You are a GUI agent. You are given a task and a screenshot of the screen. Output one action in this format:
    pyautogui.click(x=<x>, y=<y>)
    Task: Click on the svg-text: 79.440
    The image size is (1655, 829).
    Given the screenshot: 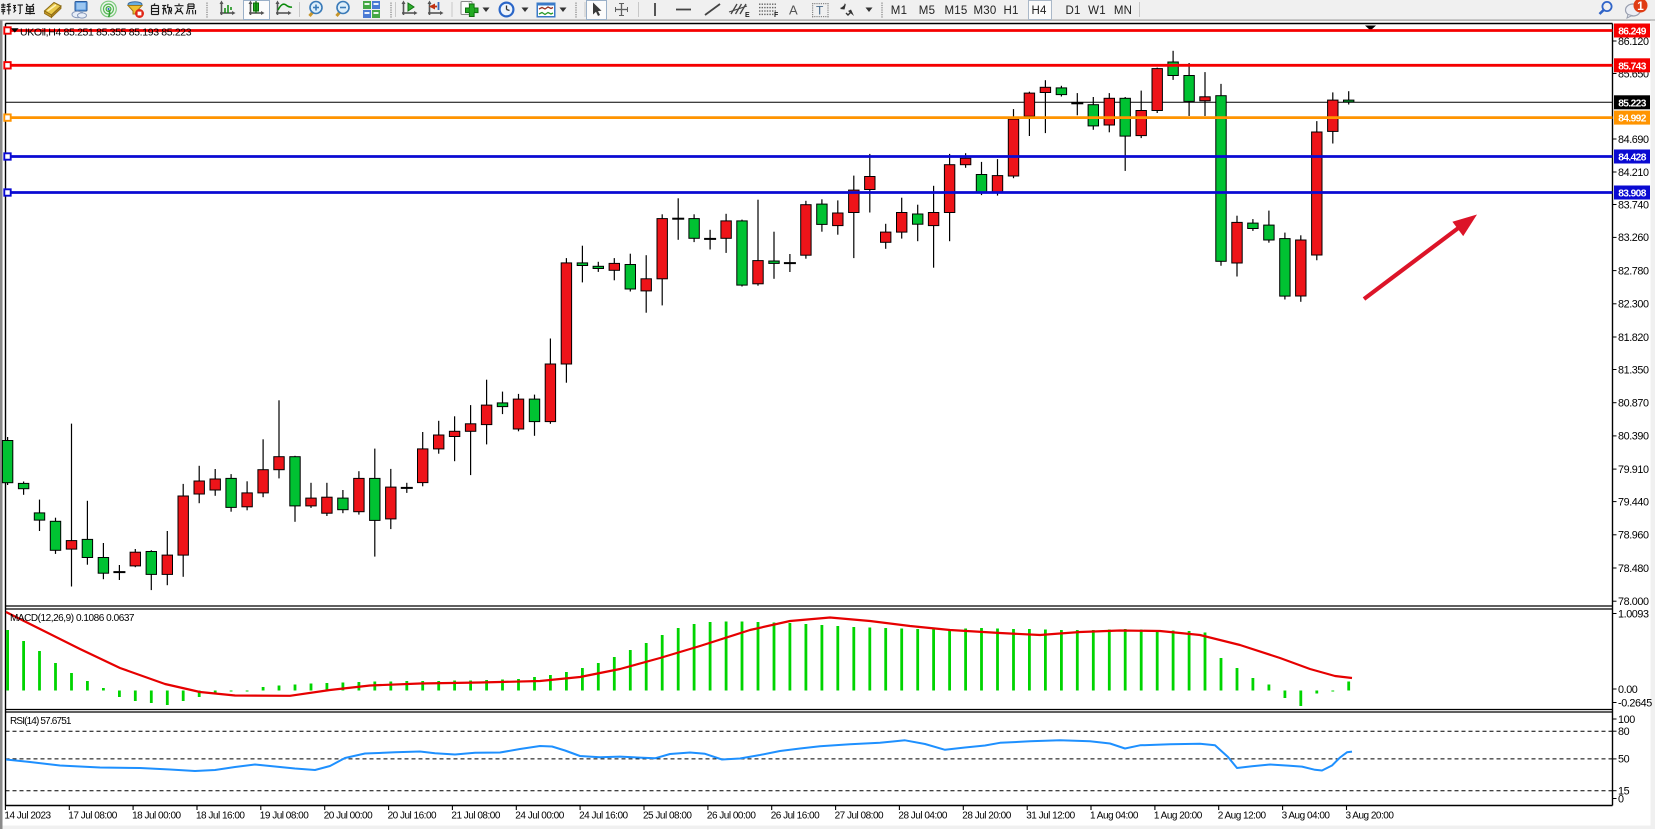 What is the action you would take?
    pyautogui.click(x=1633, y=502)
    